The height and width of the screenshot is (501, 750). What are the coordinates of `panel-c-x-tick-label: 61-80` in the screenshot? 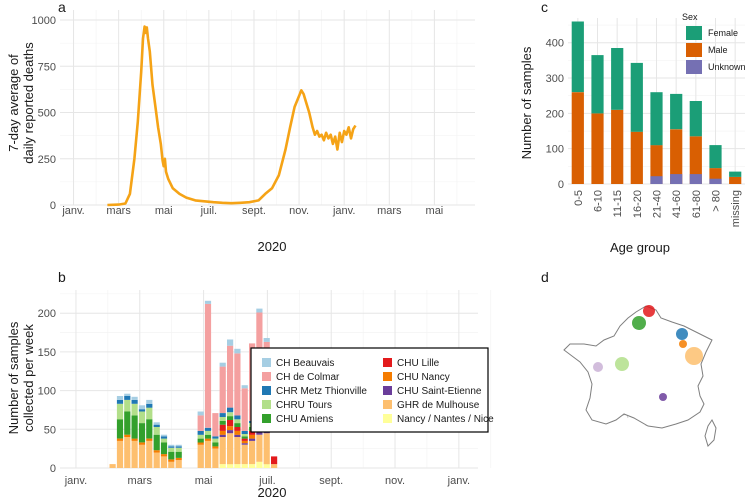 It's located at (697, 204).